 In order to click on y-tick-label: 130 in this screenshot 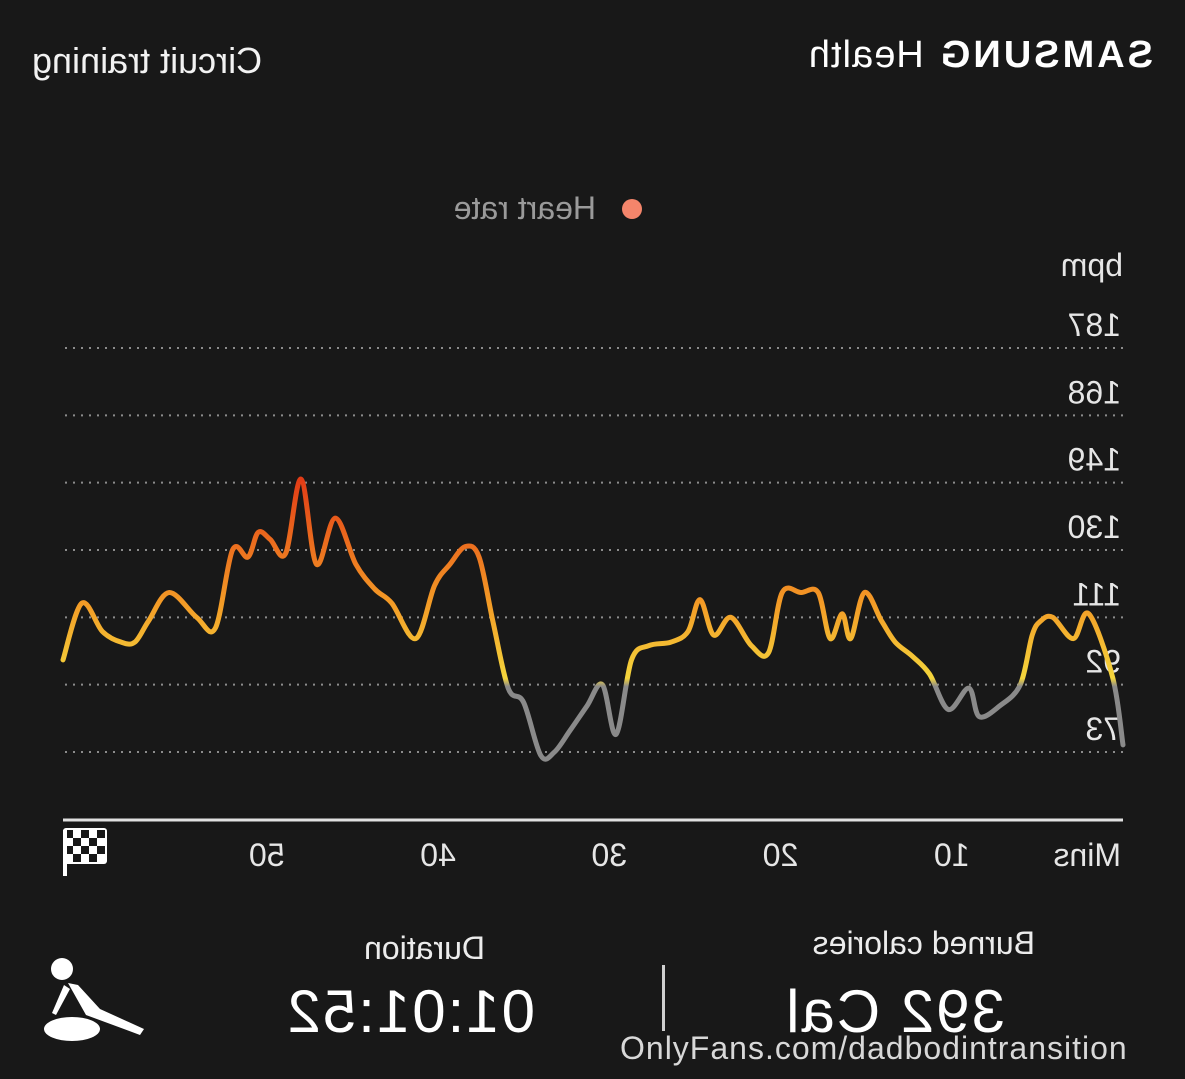, I will do `click(1094, 527)`.